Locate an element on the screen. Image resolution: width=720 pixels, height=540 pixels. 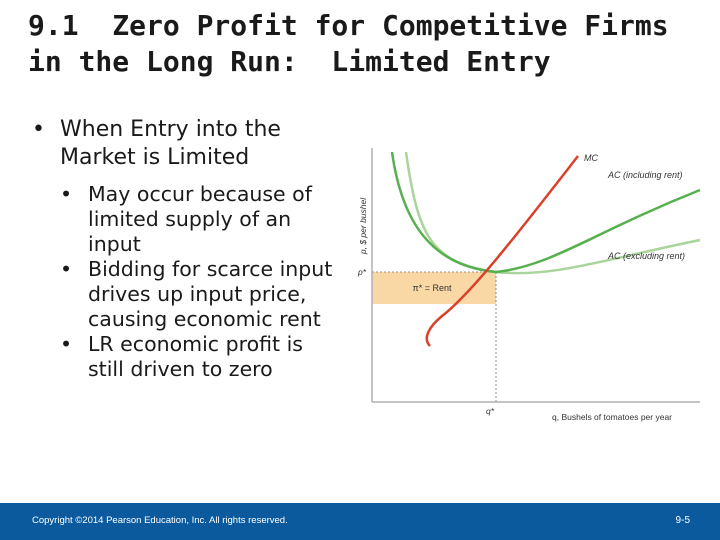
mc-curve is located at coordinates (502, 251).